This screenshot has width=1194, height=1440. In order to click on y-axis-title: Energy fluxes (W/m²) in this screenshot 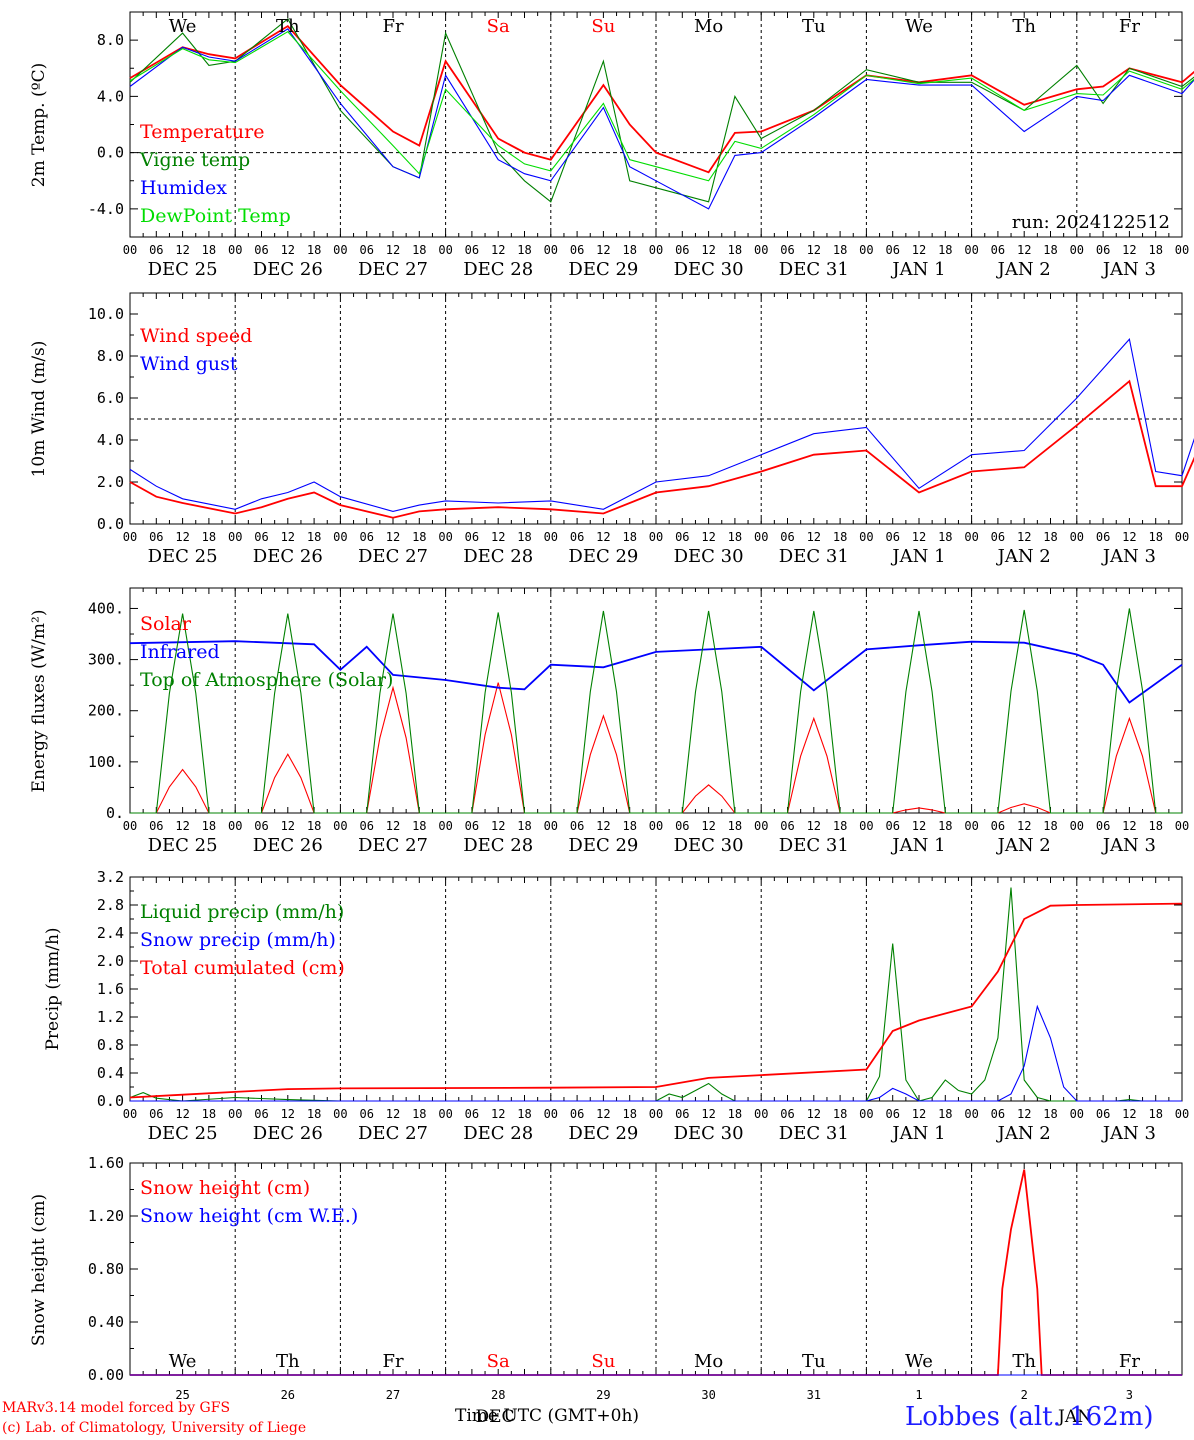, I will do `click(39, 701)`.